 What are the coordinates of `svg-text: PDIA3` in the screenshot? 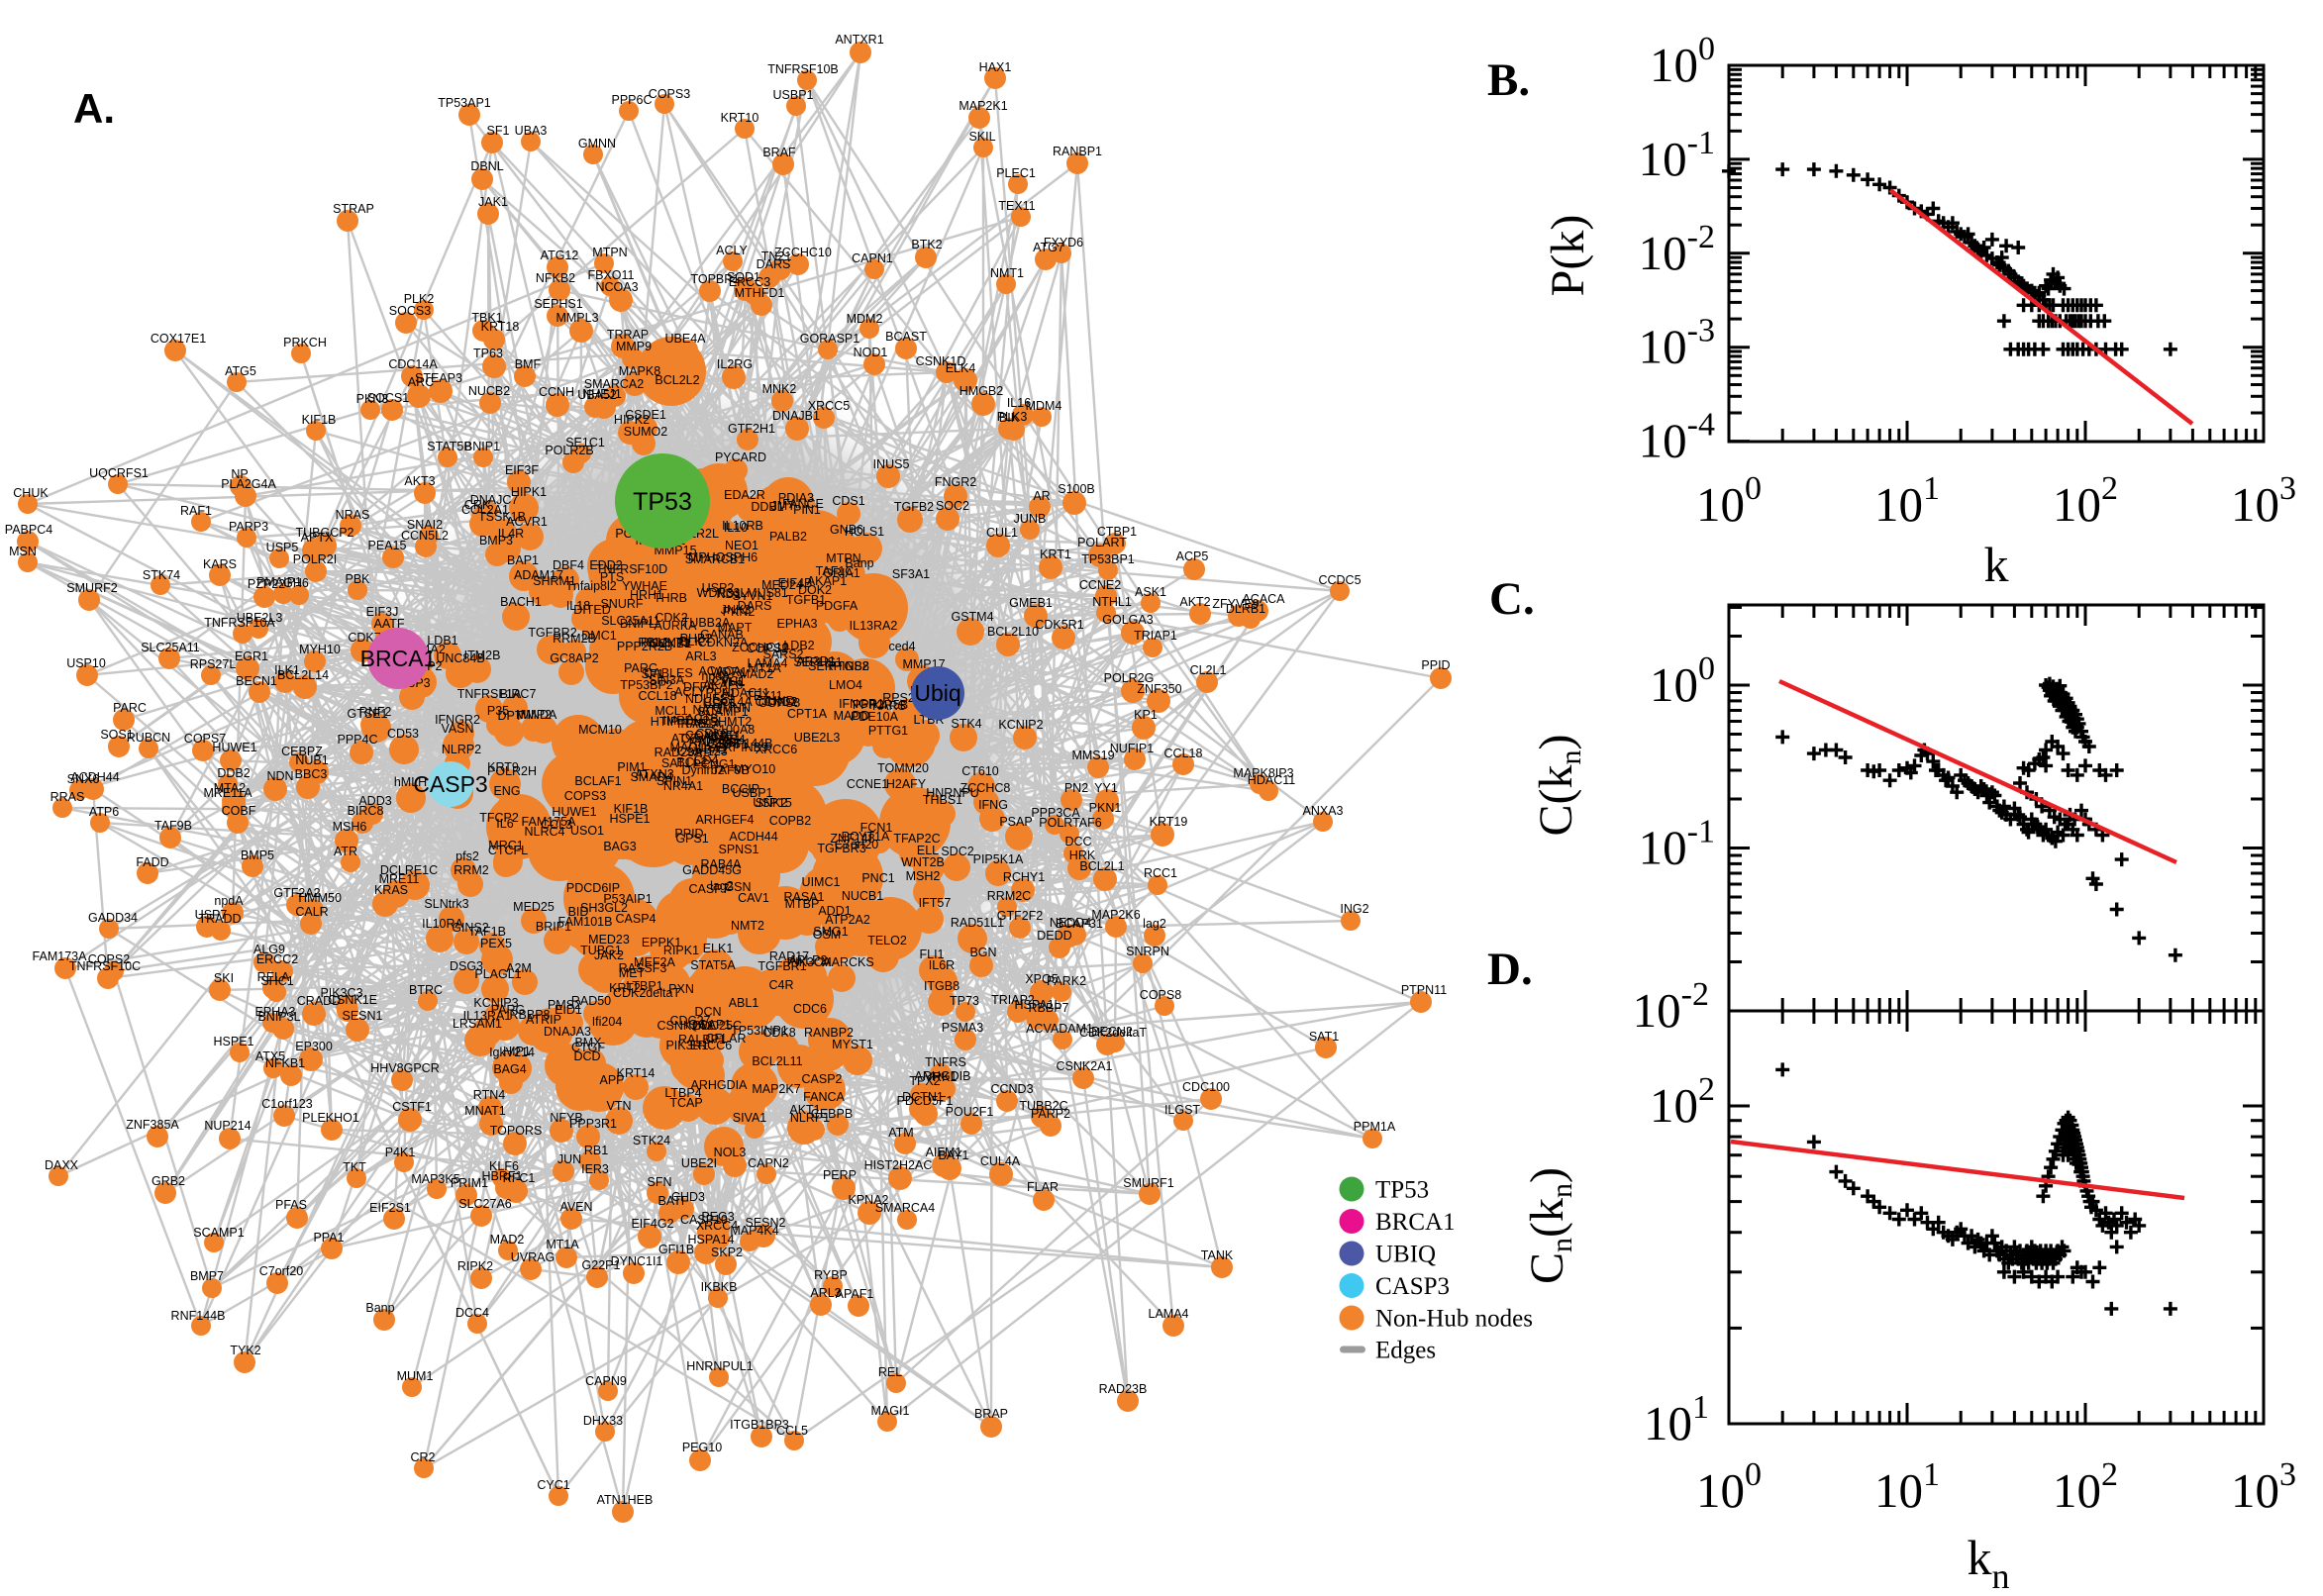 It's located at (796, 498).